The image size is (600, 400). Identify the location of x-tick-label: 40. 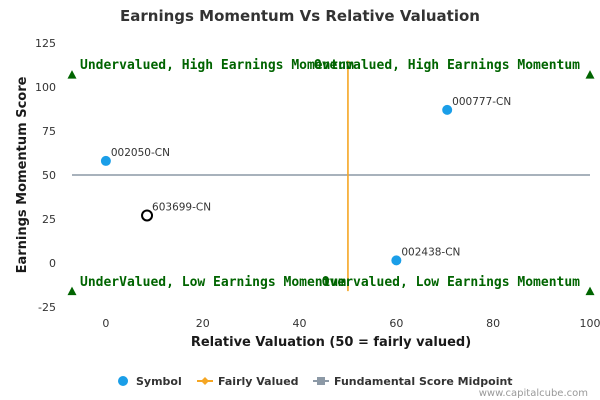
(300, 323).